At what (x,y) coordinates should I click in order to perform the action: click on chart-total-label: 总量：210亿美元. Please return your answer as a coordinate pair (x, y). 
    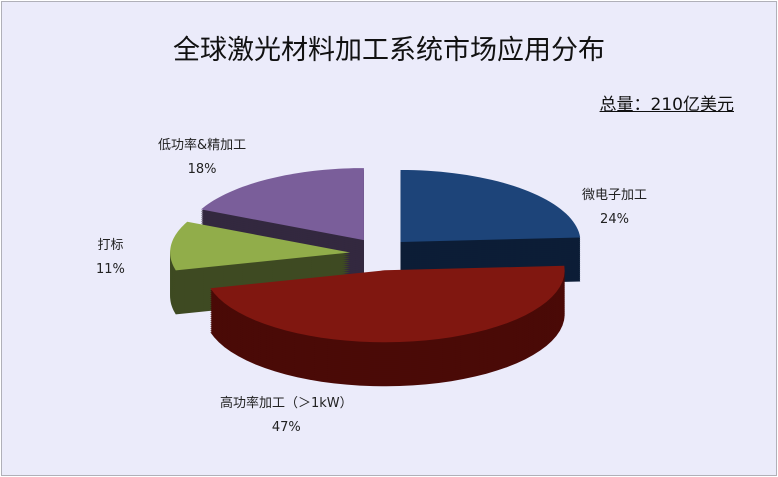
    Looking at the image, I should click on (666, 105).